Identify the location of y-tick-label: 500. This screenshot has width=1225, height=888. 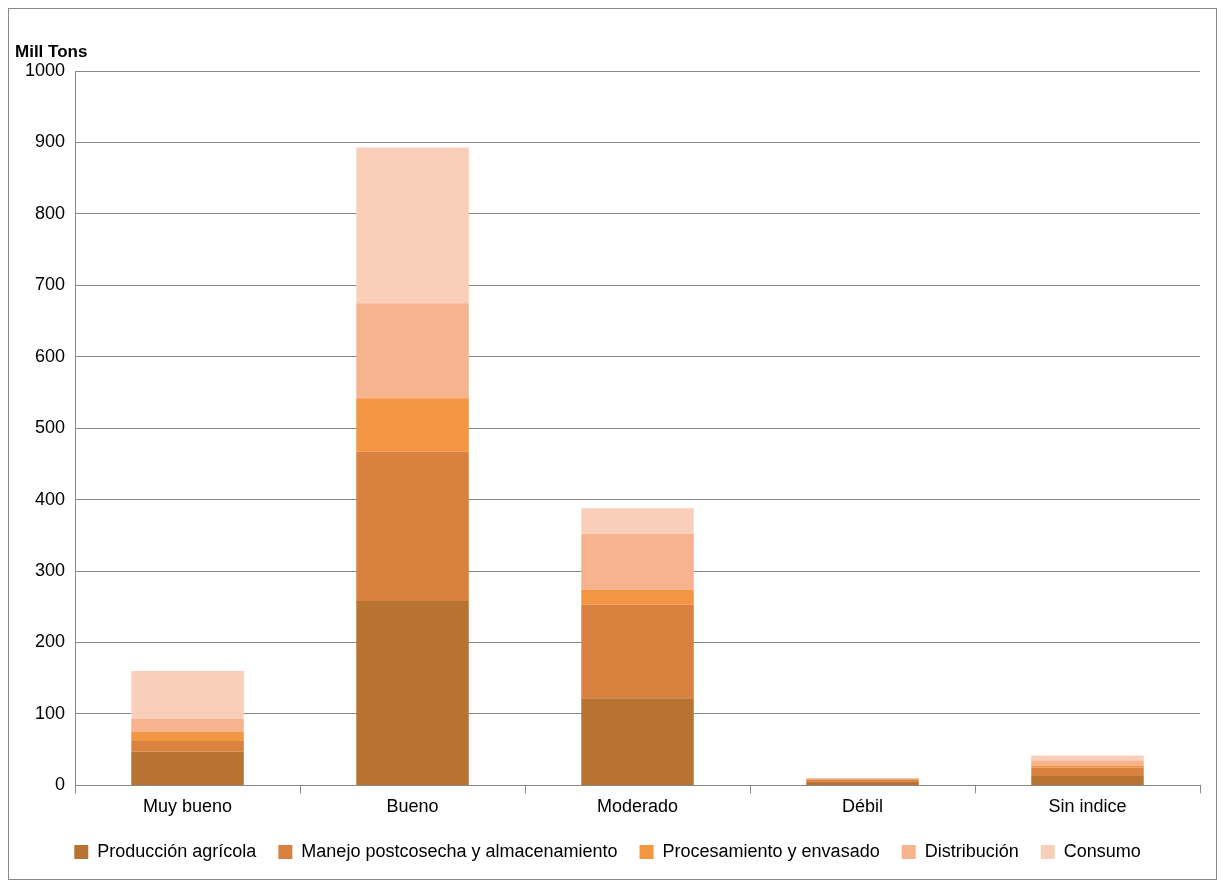
(50, 427).